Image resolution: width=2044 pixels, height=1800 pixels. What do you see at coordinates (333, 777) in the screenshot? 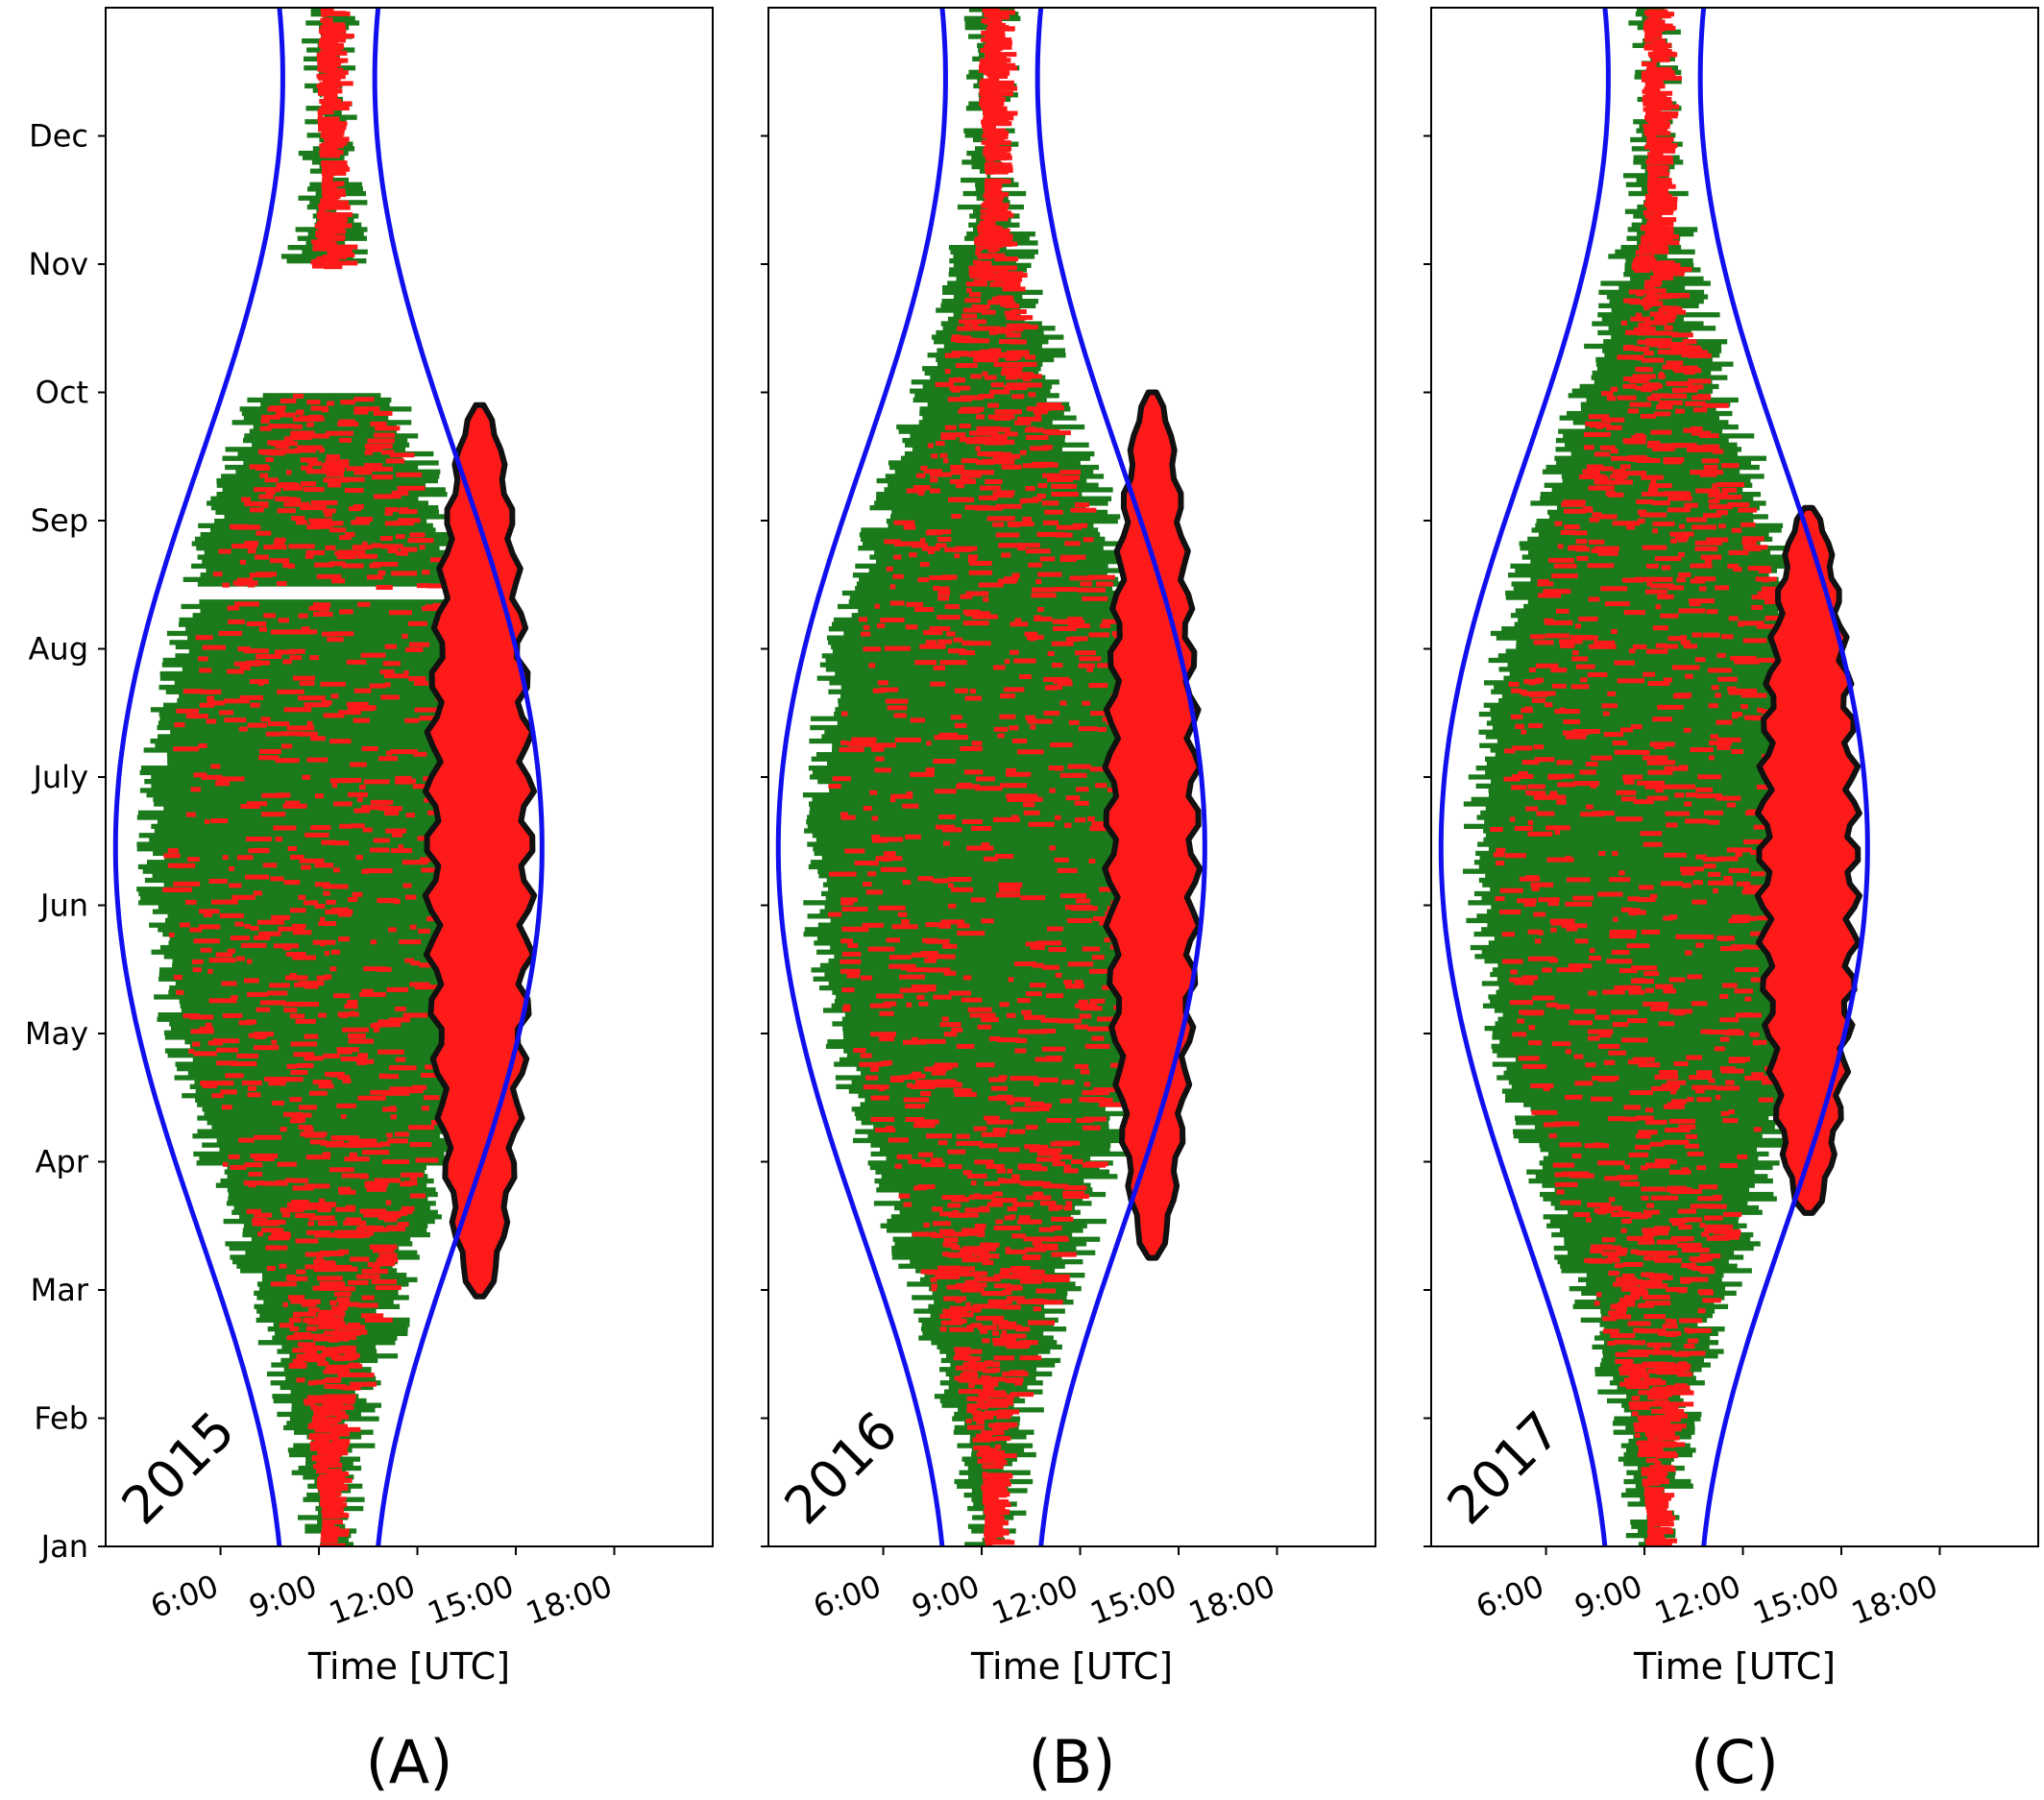
I see `flagged-marks` at bounding box center [333, 777].